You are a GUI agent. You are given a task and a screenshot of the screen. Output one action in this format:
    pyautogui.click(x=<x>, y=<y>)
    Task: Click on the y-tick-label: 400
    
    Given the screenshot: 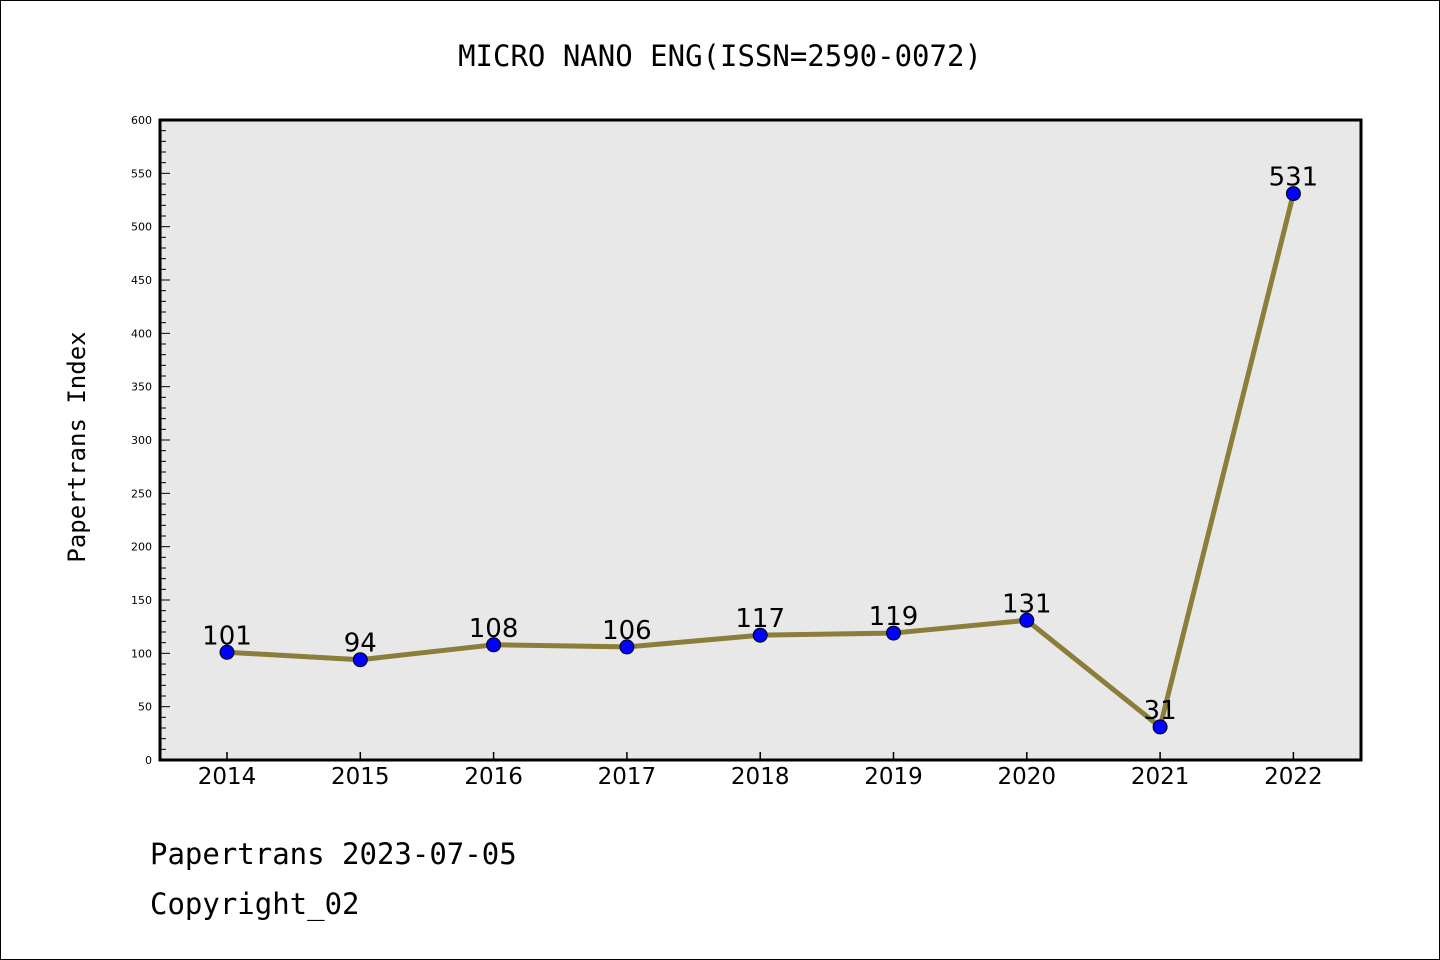 What is the action you would take?
    pyautogui.click(x=141, y=333)
    